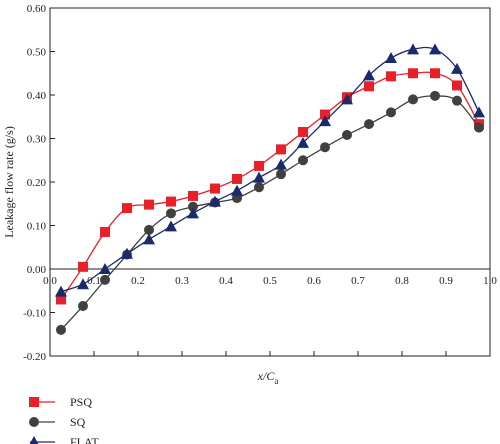 Image resolution: width=500 pixels, height=444 pixels. What do you see at coordinates (182, 281) in the screenshot?
I see `x-tick-label: 0.3` at bounding box center [182, 281].